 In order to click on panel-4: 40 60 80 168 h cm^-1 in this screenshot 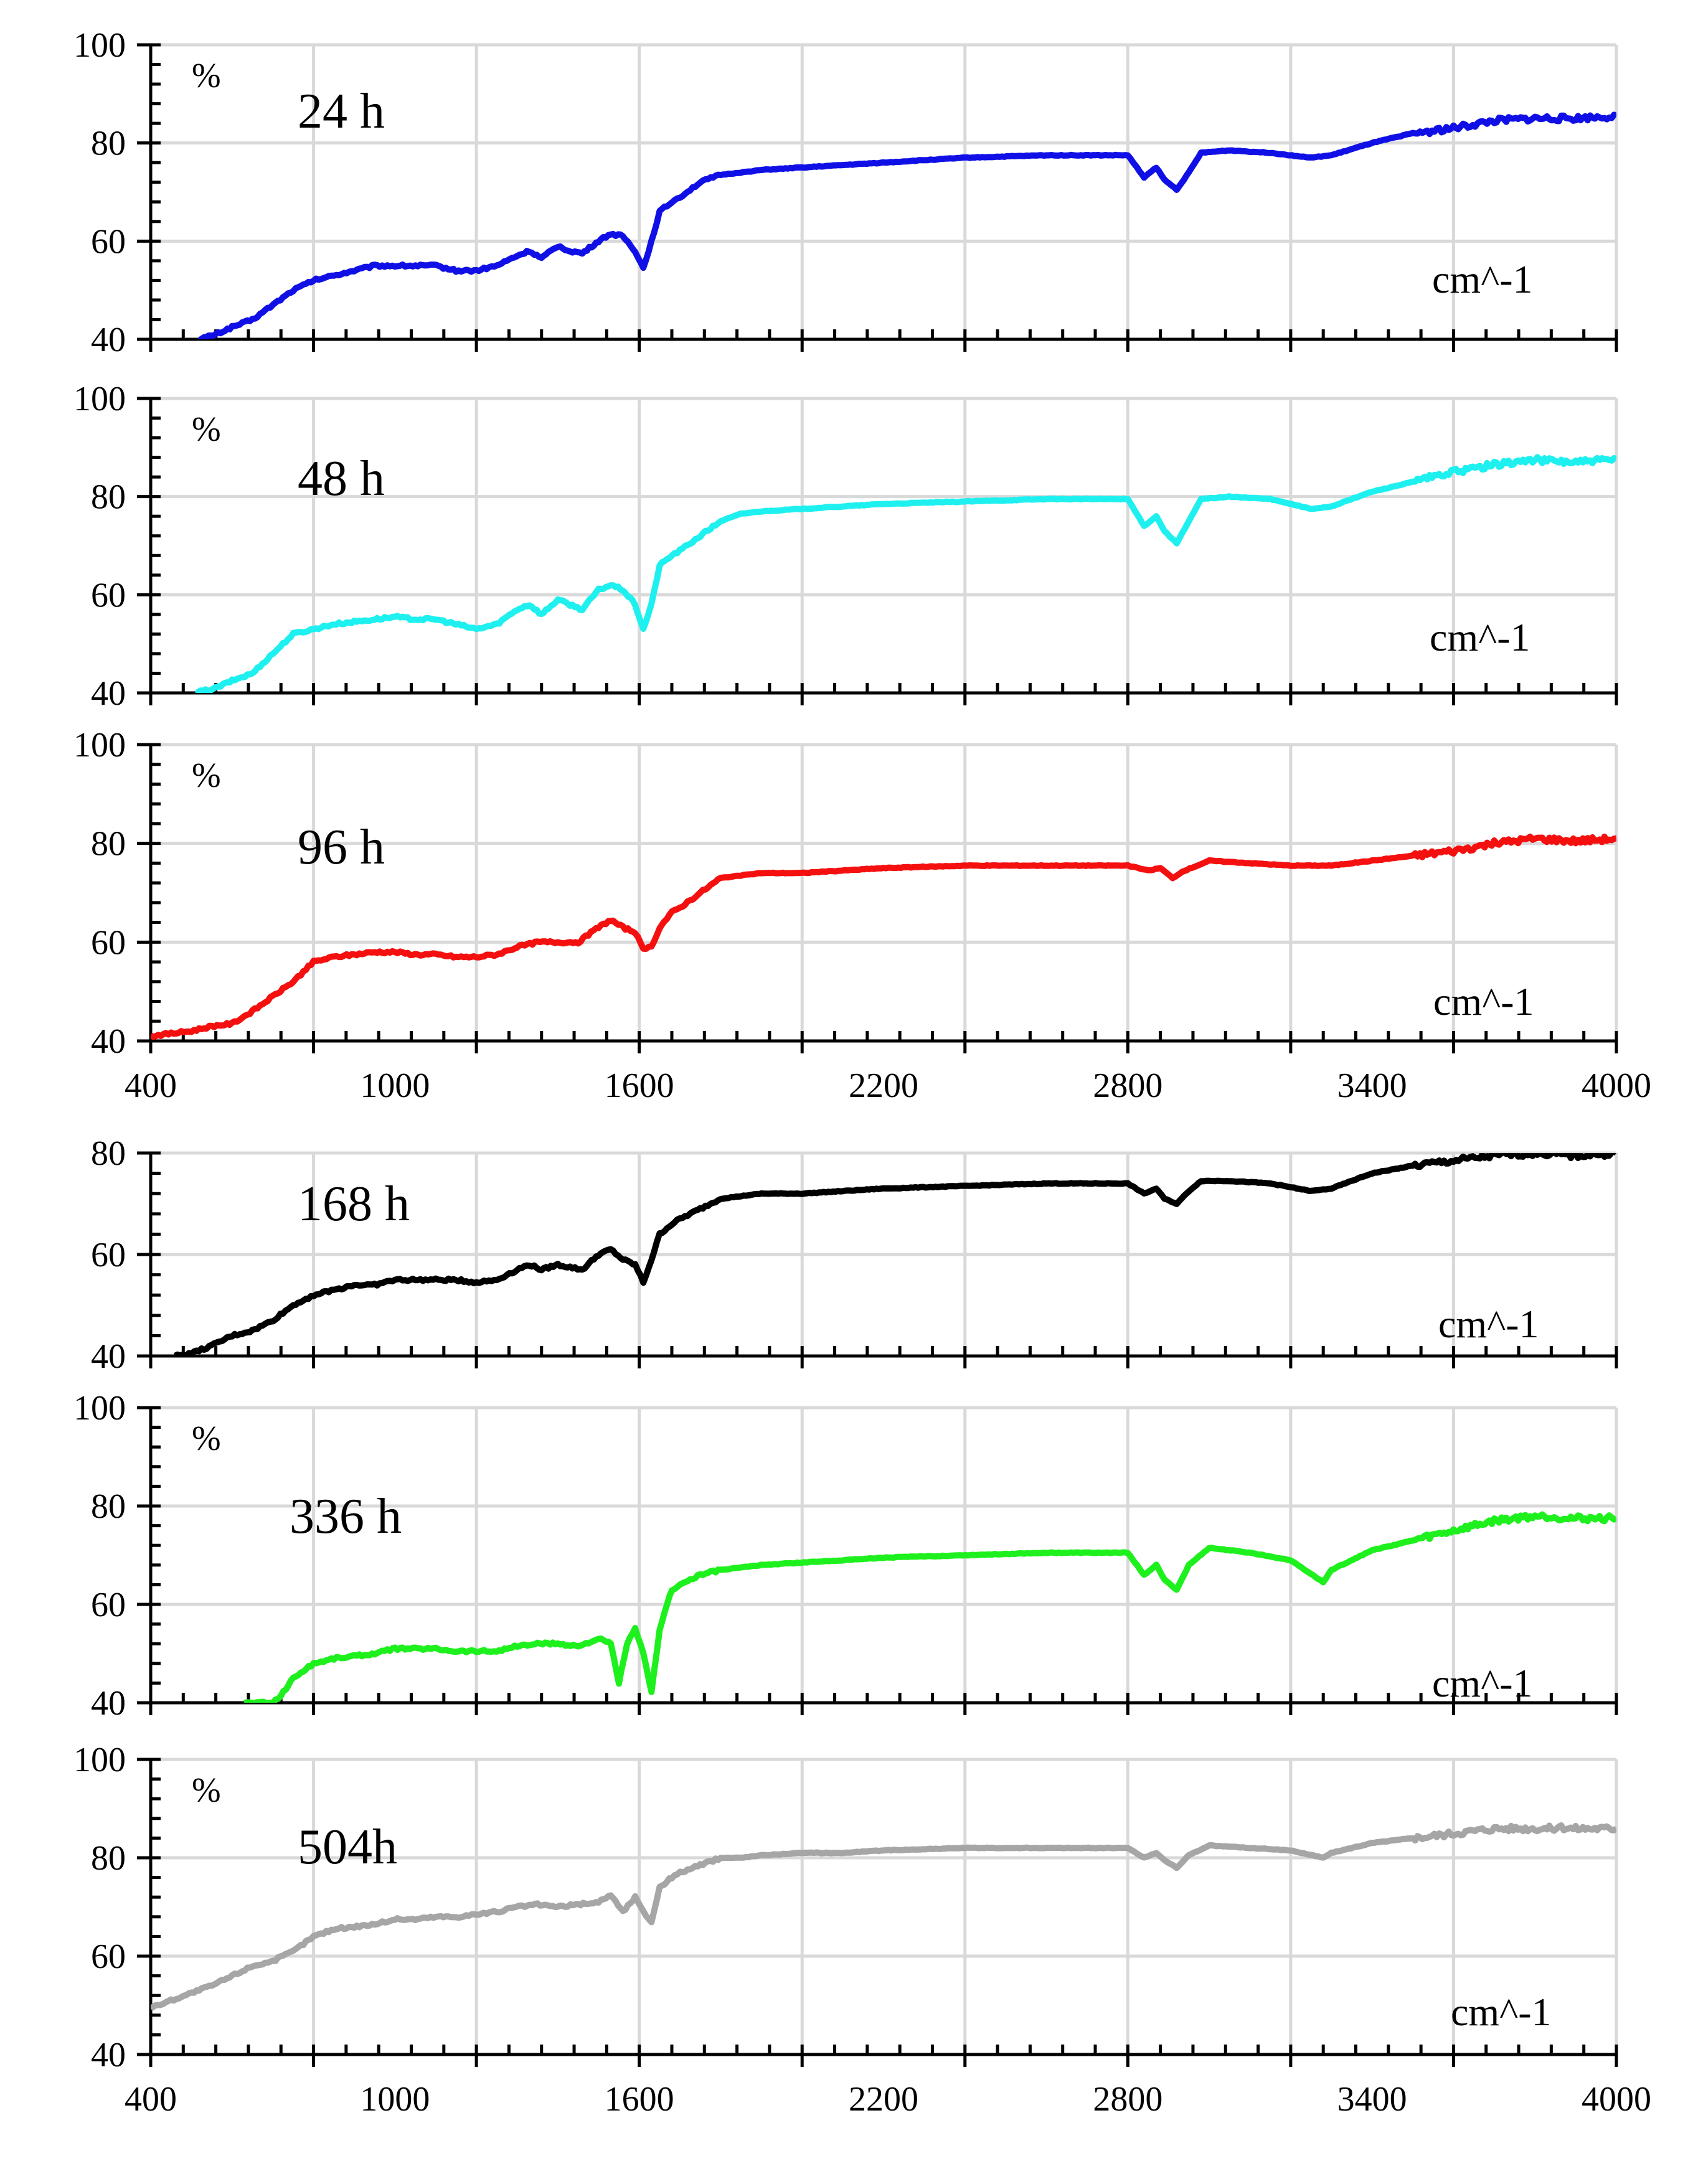, I will do `click(855, 1255)`.